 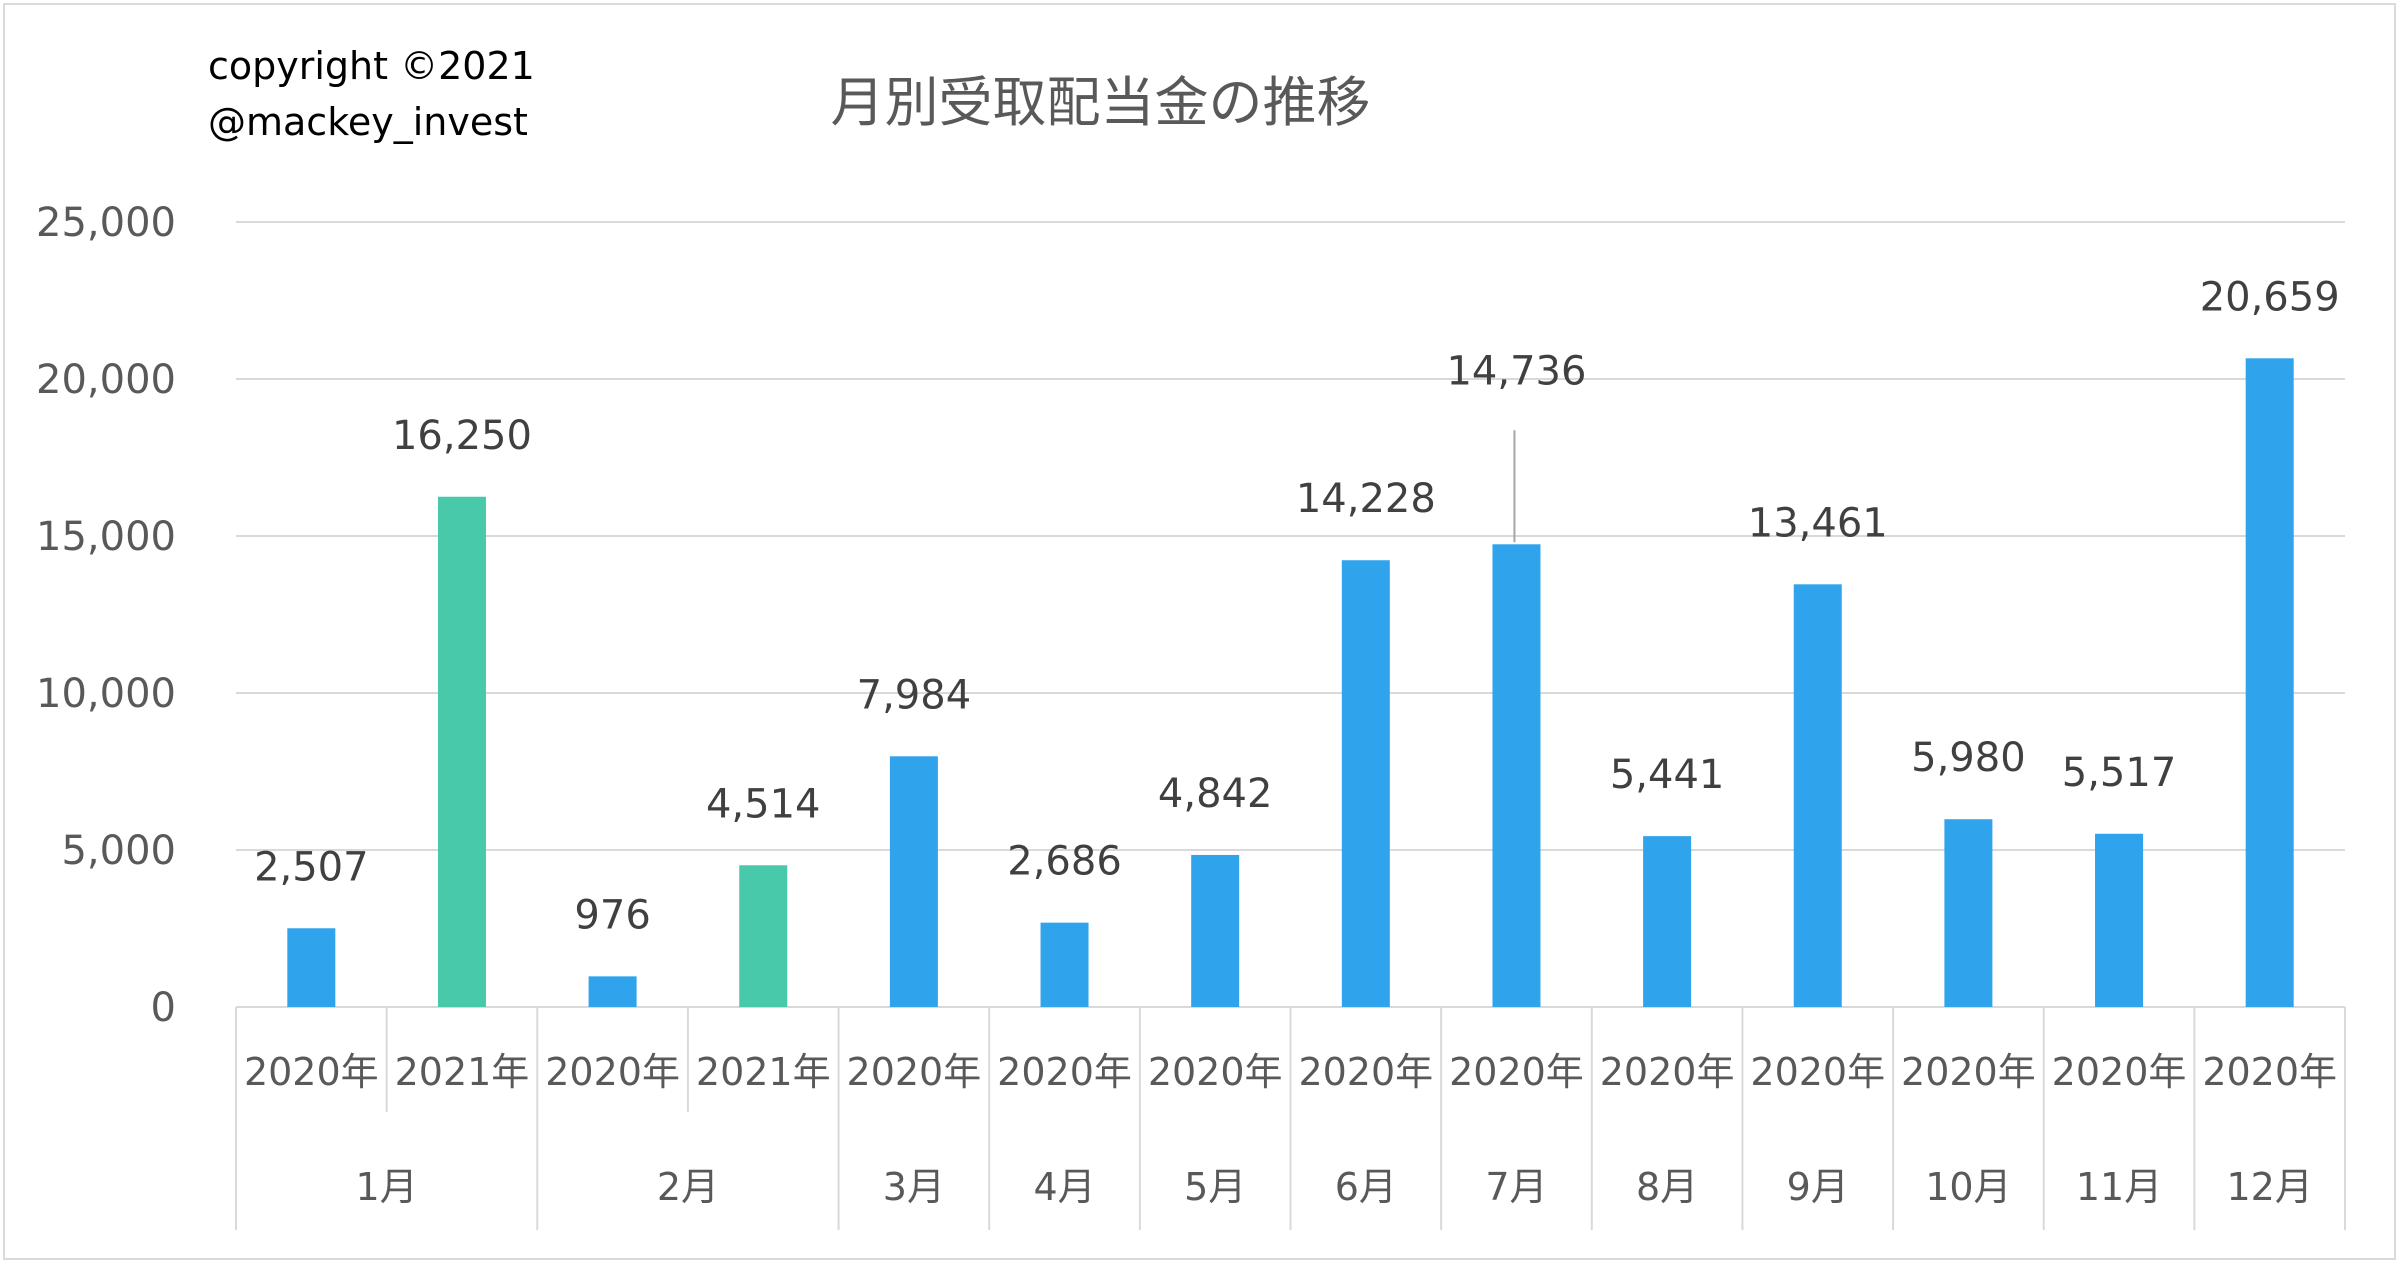 I want to click on data-label: 14,736, so click(x=1516, y=371).